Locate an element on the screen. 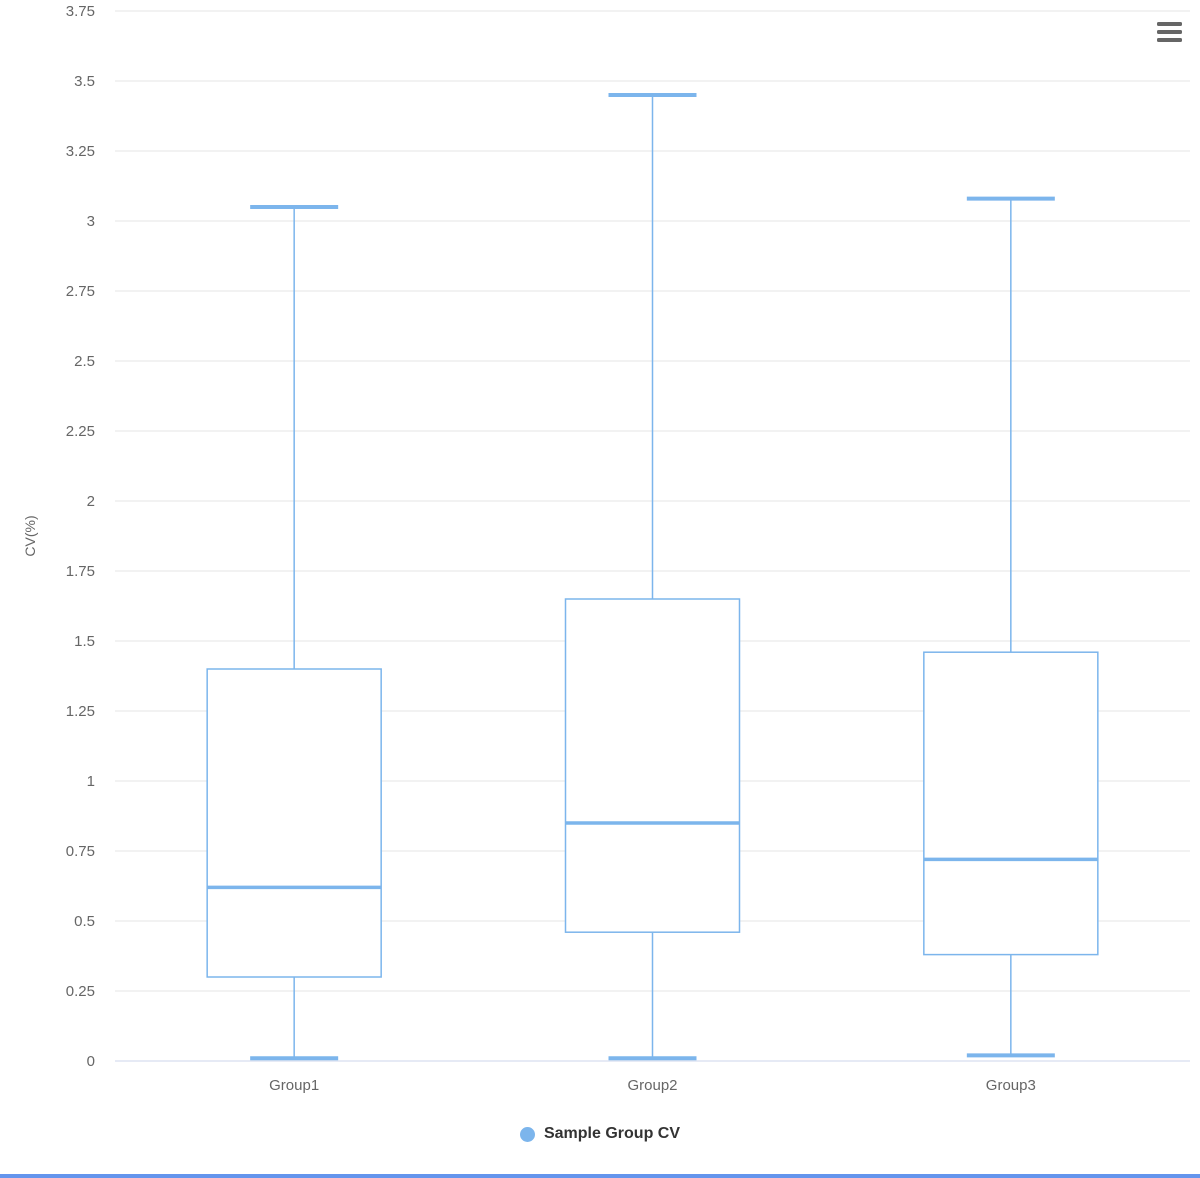  boxplot-point-Group3 is located at coordinates (1011, 627).